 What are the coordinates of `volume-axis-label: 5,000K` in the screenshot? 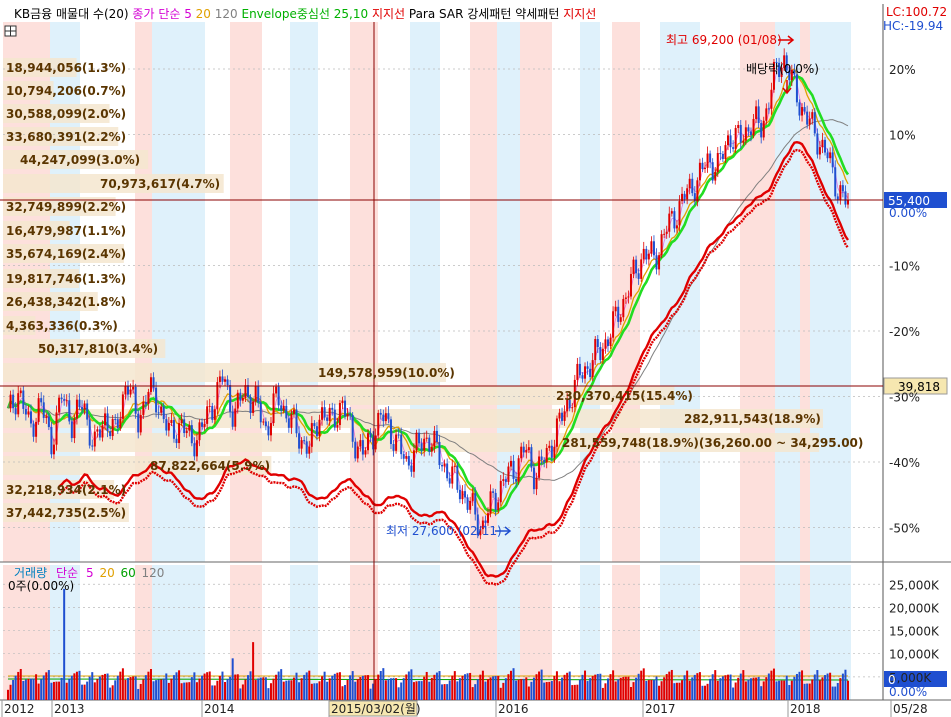 It's located at (910, 678).